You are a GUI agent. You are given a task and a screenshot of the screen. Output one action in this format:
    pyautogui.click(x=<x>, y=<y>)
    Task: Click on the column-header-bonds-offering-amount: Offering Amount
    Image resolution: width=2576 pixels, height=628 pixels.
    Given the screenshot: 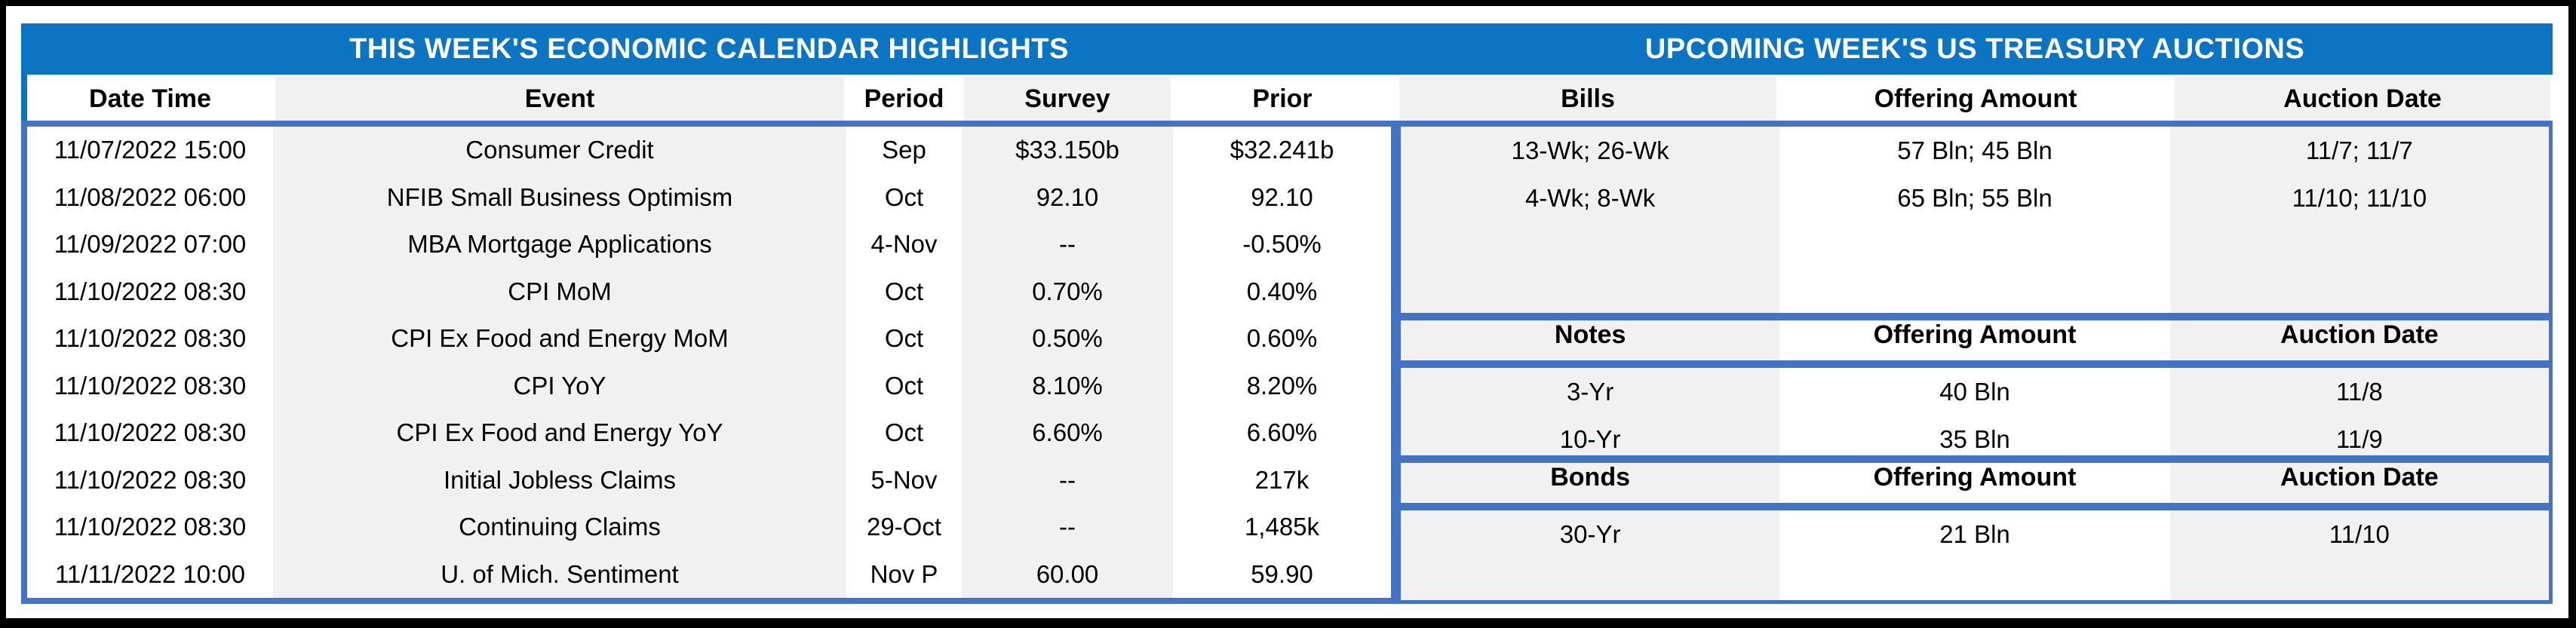 What is the action you would take?
    pyautogui.click(x=1975, y=477)
    